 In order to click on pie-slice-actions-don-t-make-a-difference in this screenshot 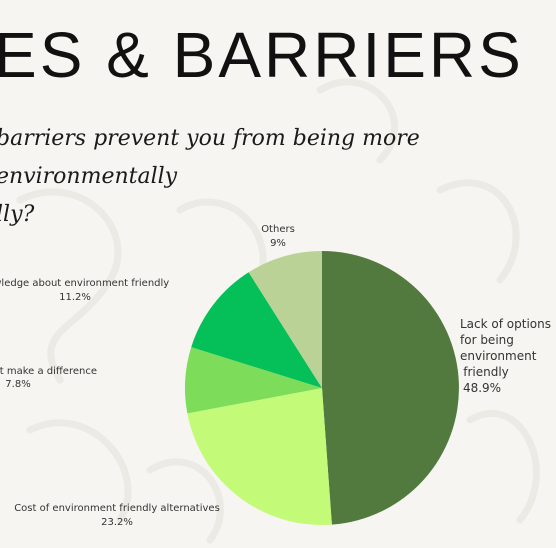, I will do `click(253, 380)`.